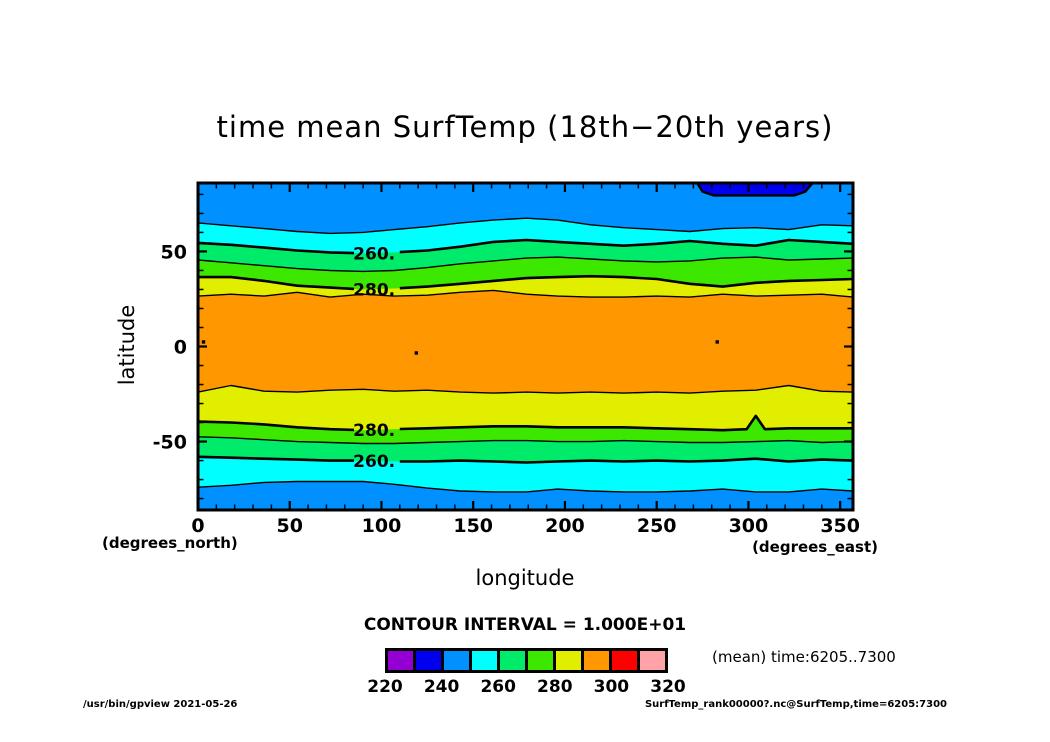 This screenshot has width=1050, height=742. Describe the element at coordinates (749, 526) in the screenshot. I see `x-tick-label: 300` at that location.